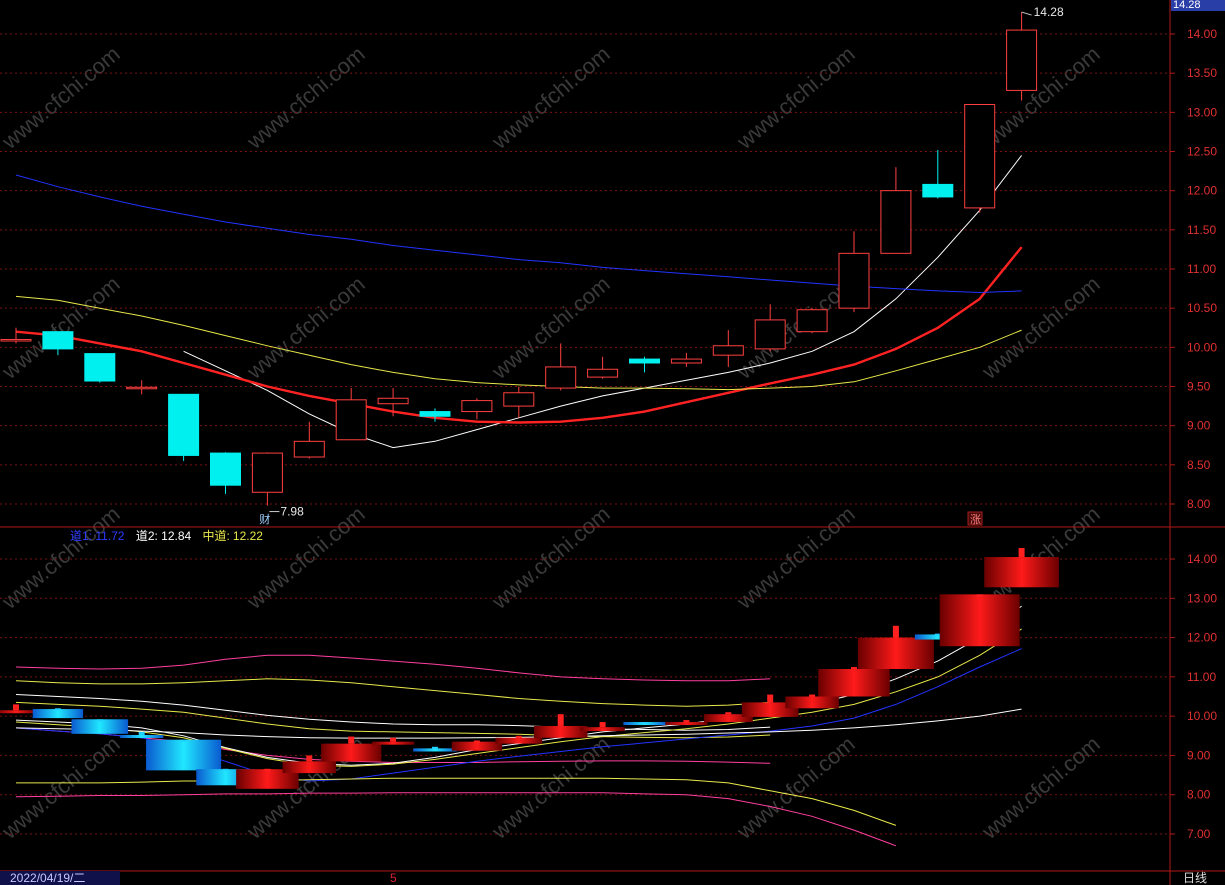 The width and height of the screenshot is (1225, 885). I want to click on finance-tag: 财, so click(264, 519).